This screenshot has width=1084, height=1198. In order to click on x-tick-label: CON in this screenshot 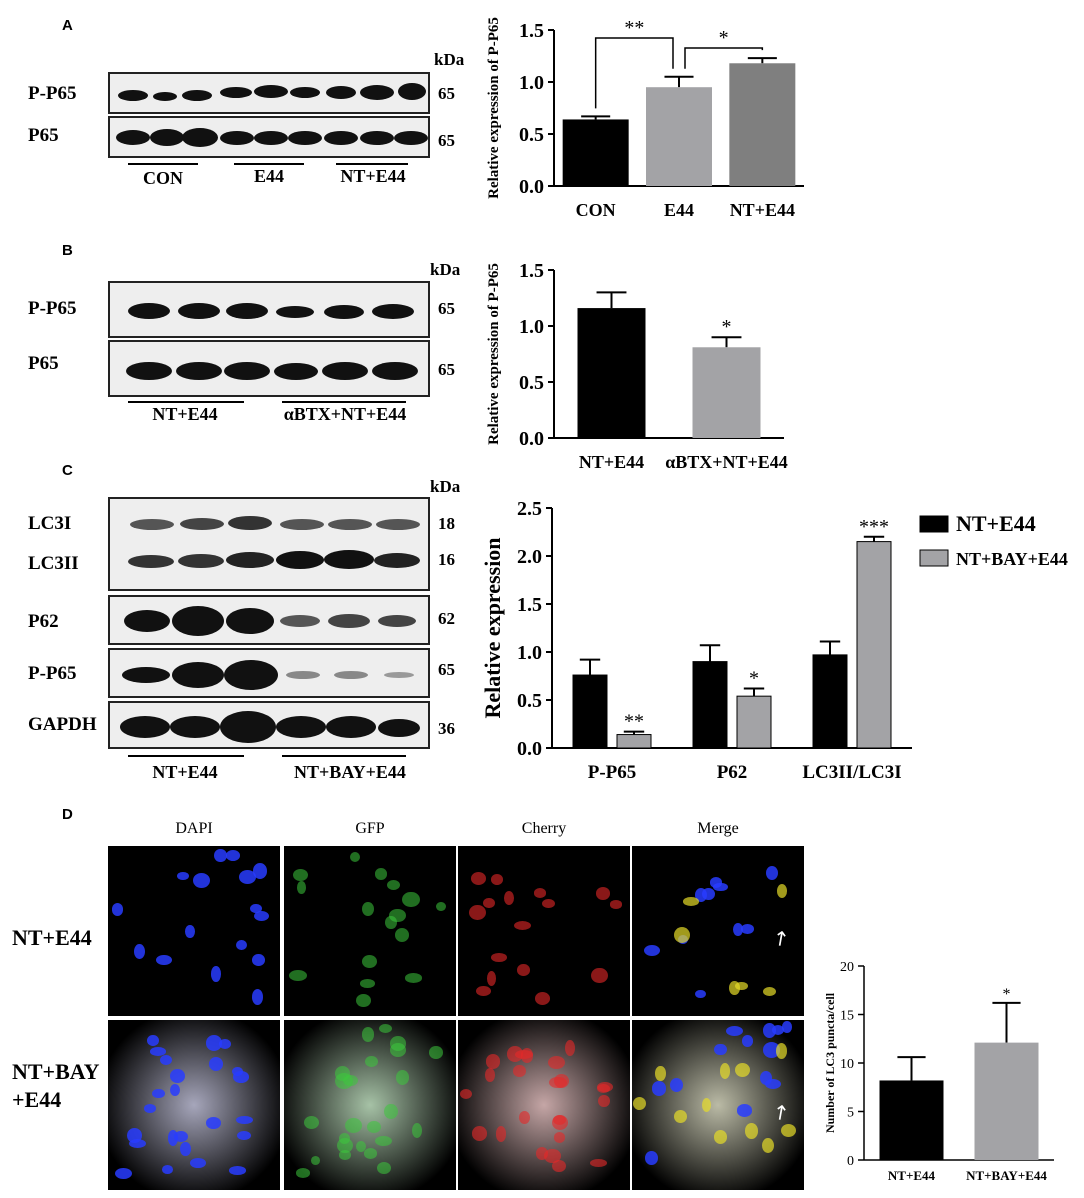, I will do `click(596, 210)`.